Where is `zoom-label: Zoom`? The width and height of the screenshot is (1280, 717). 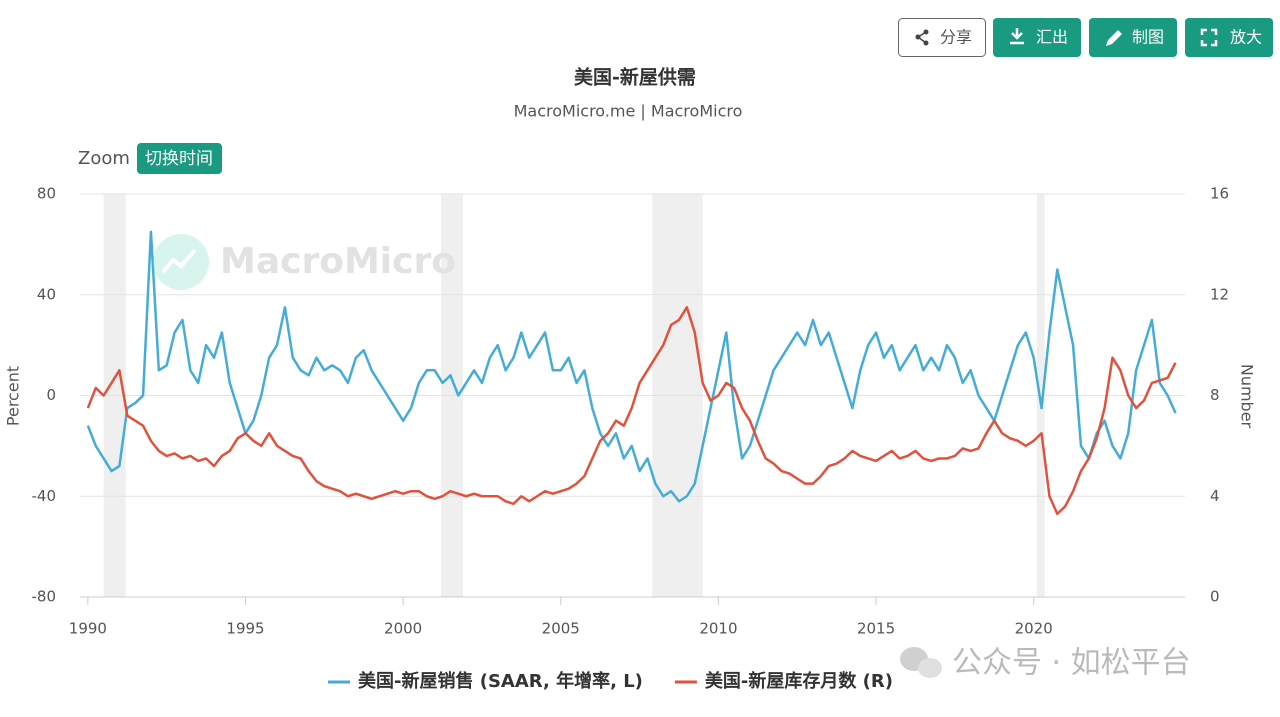 zoom-label: Zoom is located at coordinates (104, 158).